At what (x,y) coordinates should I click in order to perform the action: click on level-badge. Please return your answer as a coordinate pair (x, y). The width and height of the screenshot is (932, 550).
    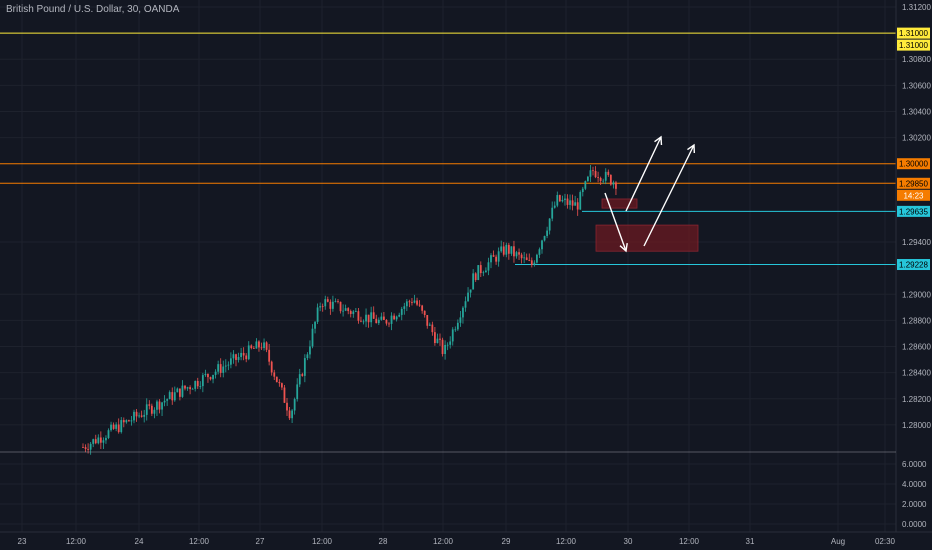
    Looking at the image, I should click on (913, 45).